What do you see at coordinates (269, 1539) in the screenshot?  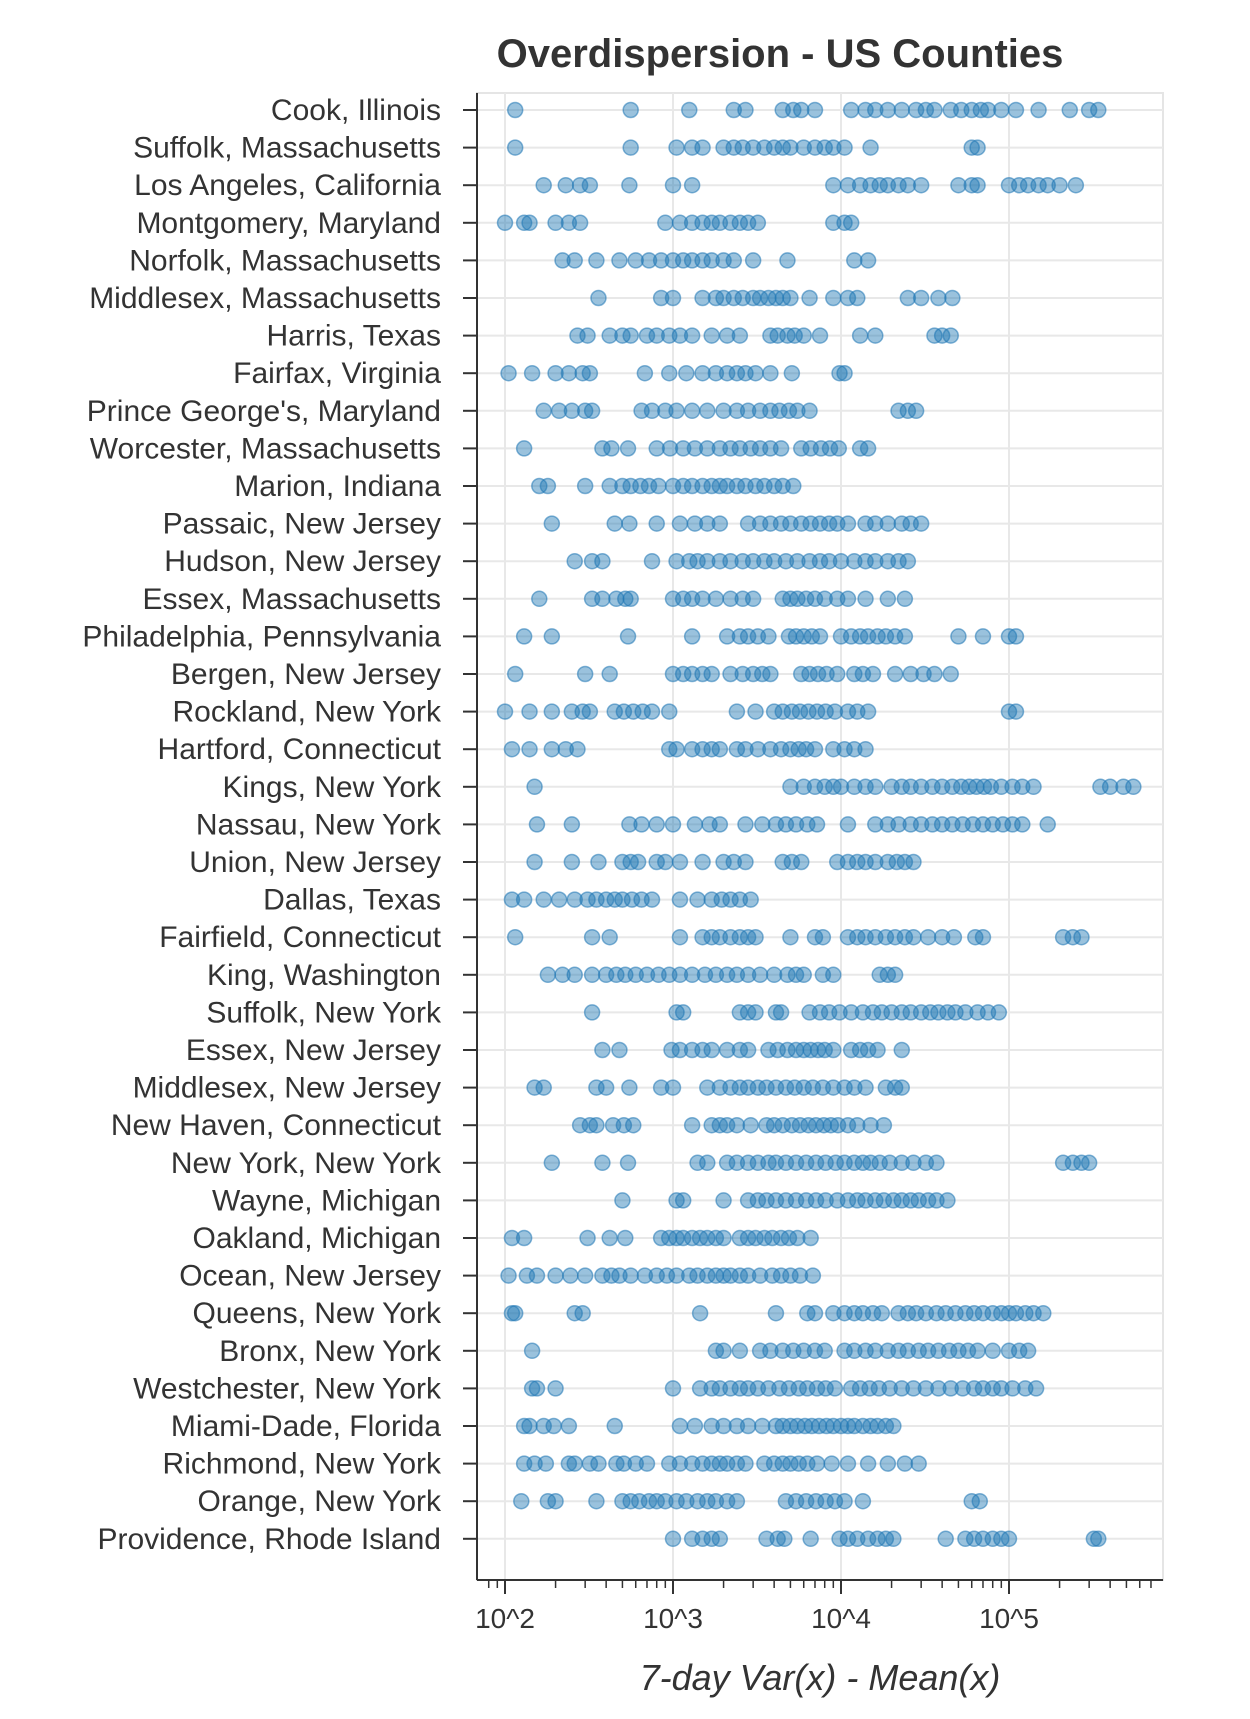 I see `county-label: Providence, Rhode Island` at bounding box center [269, 1539].